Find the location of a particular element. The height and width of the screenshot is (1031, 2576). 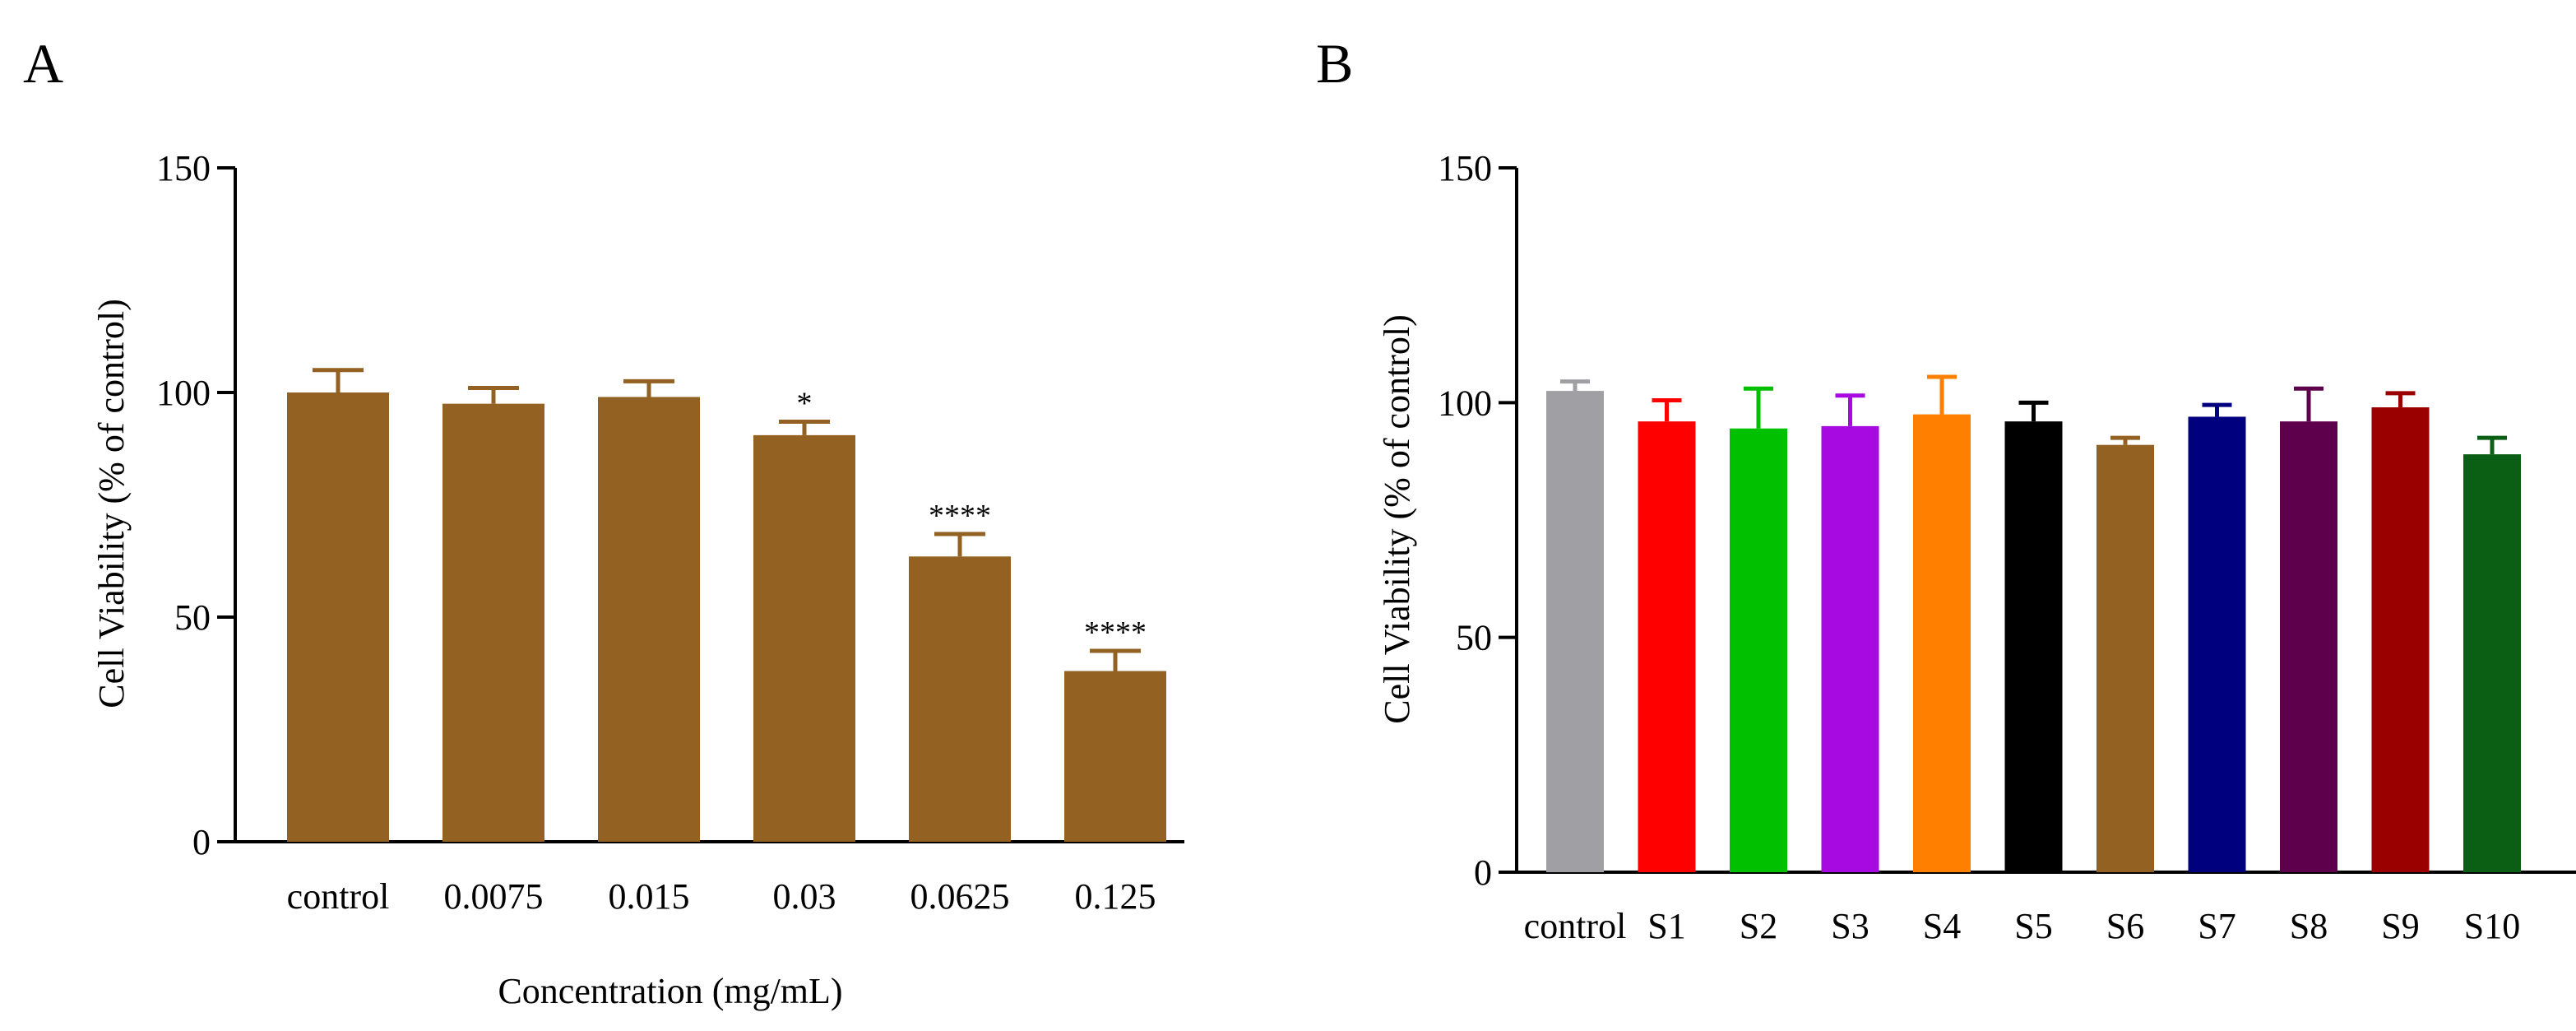

panel-a-y-axis-title: Cell Viability (% of control) is located at coordinates (112, 503).